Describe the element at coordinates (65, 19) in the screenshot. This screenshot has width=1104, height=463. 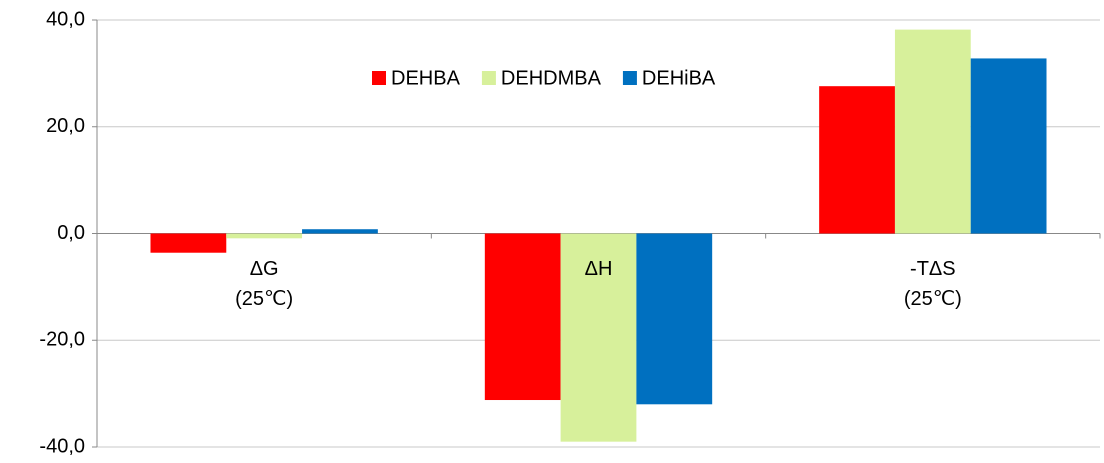
I see `y-tick-label: 40,0` at that location.